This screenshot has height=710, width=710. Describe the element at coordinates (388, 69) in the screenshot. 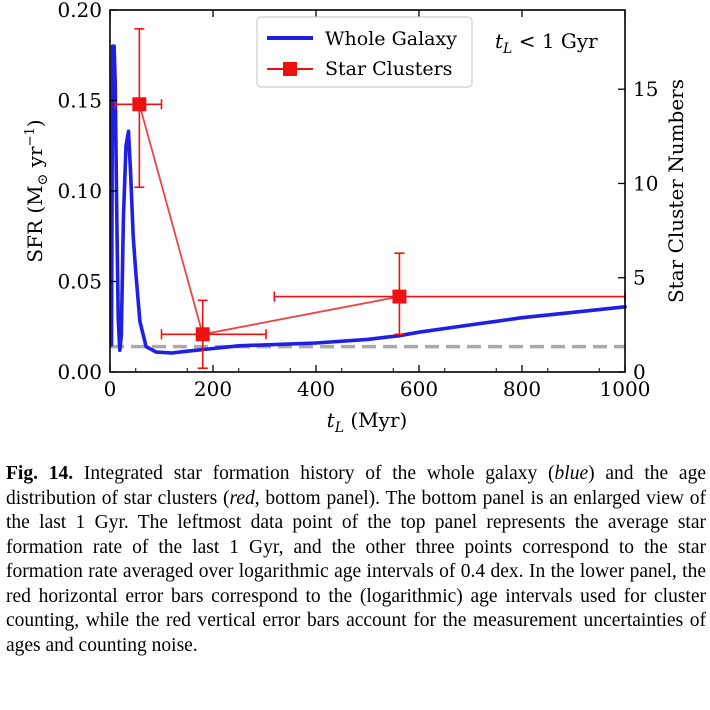

I see `legend-label-star-clusters: Star Clusters` at that location.